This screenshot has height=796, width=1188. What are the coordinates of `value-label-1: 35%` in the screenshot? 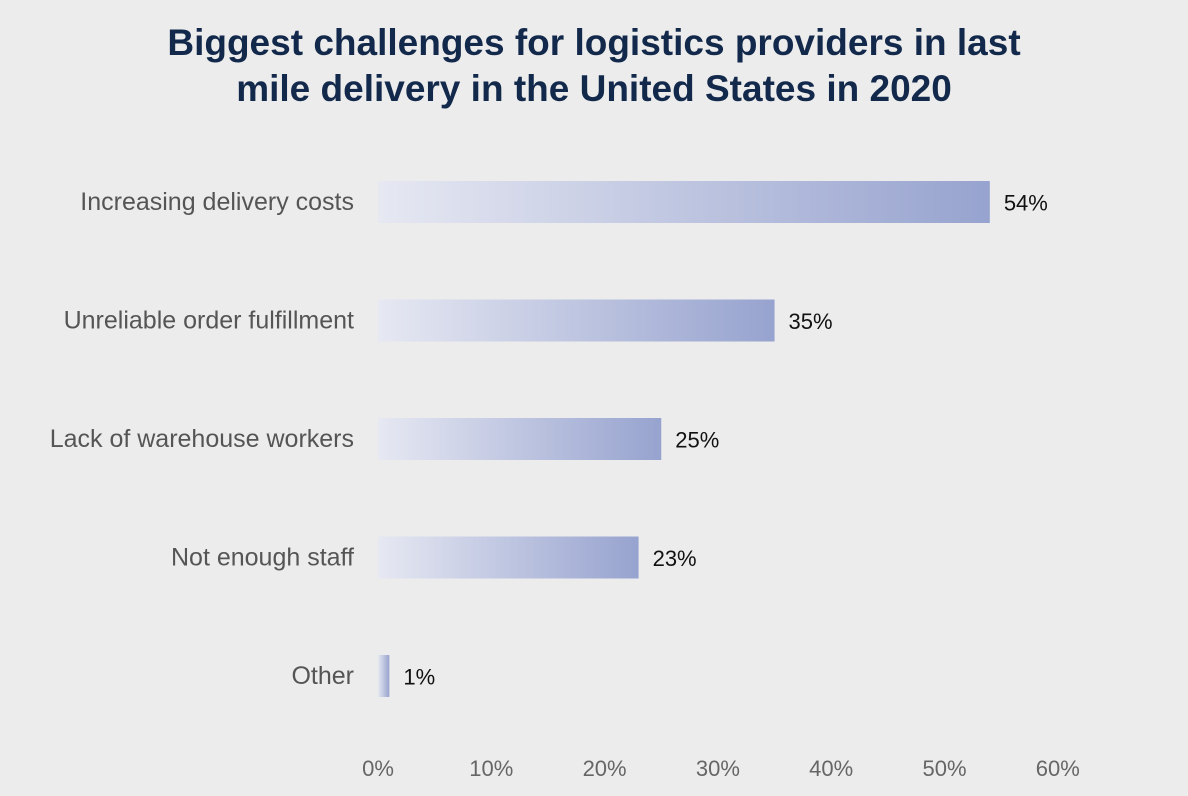 It's located at (811, 321).